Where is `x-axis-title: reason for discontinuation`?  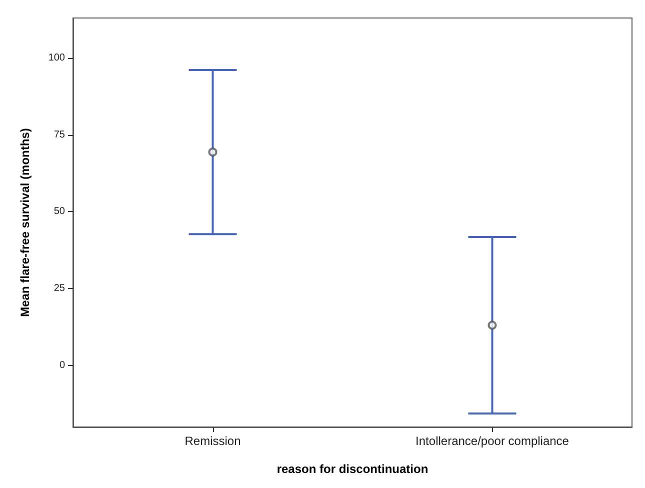
x-axis-title: reason for discontinuation is located at coordinates (352, 469).